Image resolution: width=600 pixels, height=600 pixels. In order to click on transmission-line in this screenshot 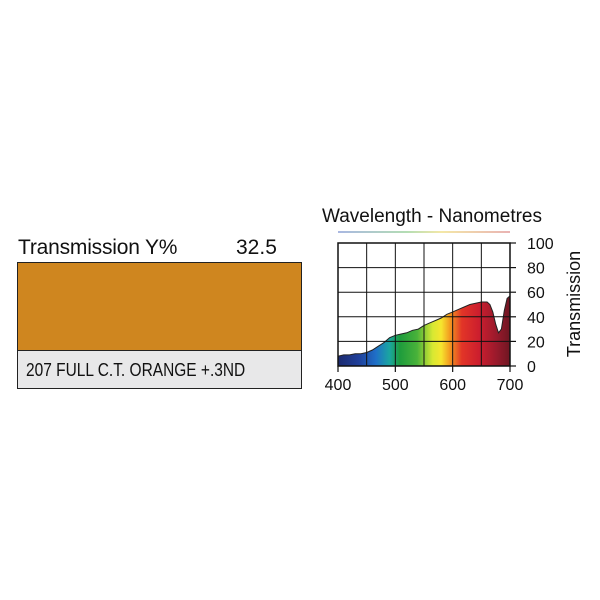, I will do `click(424, 326)`.